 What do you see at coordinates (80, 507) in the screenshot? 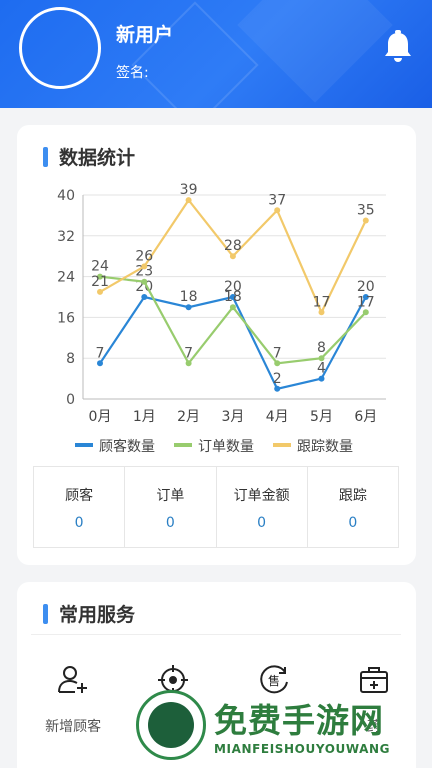
I see `stat-customers: 顾客 0` at bounding box center [80, 507].